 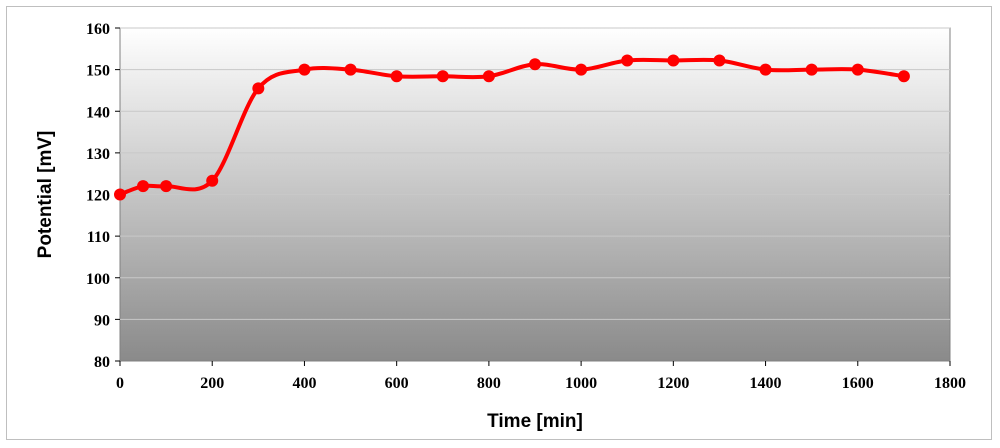 What do you see at coordinates (98, 196) in the screenshot?
I see `y-tick-label: 120` at bounding box center [98, 196].